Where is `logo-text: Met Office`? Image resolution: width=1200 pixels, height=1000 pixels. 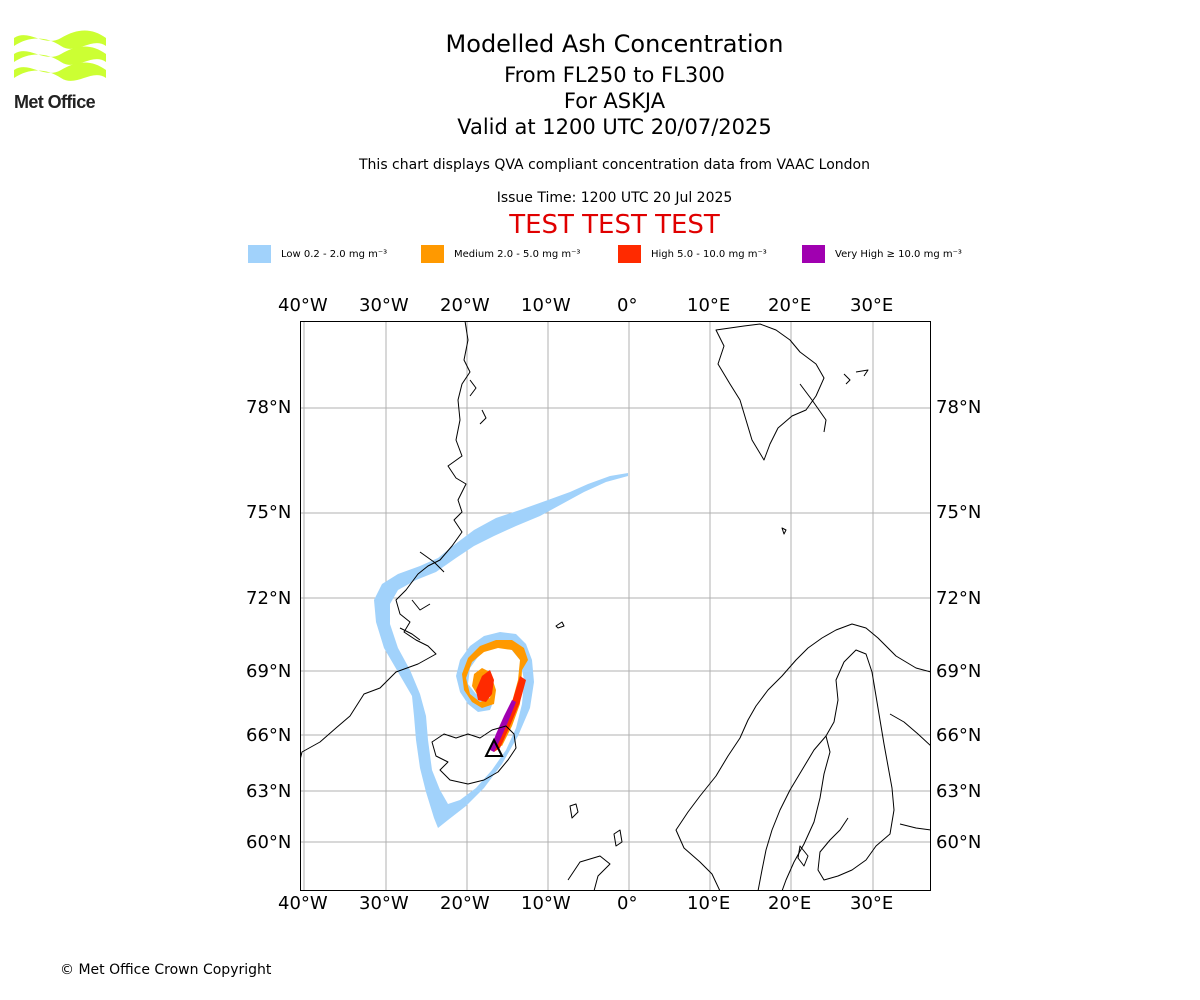 logo-text: Met Office is located at coordinates (55, 102).